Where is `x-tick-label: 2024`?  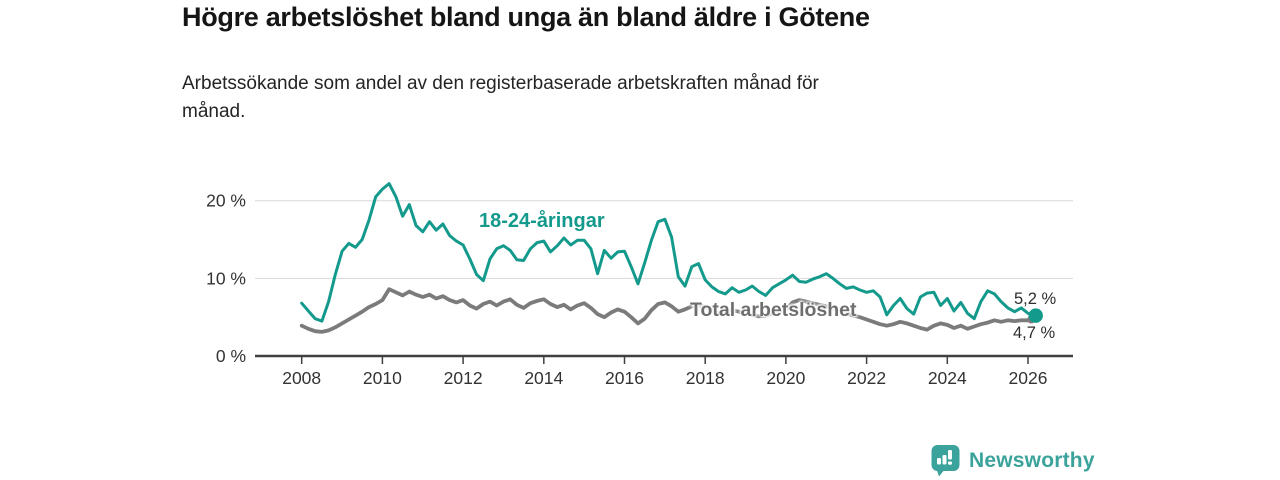 x-tick-label: 2024 is located at coordinates (947, 378).